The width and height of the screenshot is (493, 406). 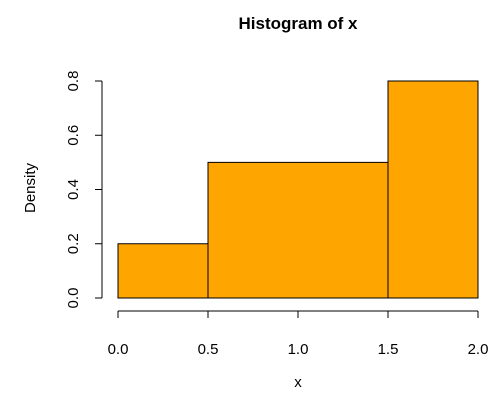 What do you see at coordinates (73, 243) in the screenshot?
I see `y-tick-label: 0.2` at bounding box center [73, 243].